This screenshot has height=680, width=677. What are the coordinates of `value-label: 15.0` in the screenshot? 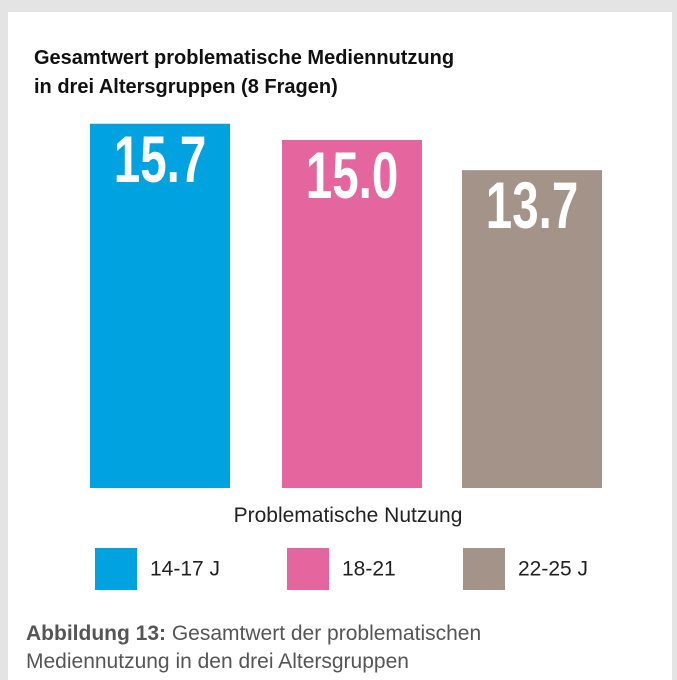 It's located at (352, 175).